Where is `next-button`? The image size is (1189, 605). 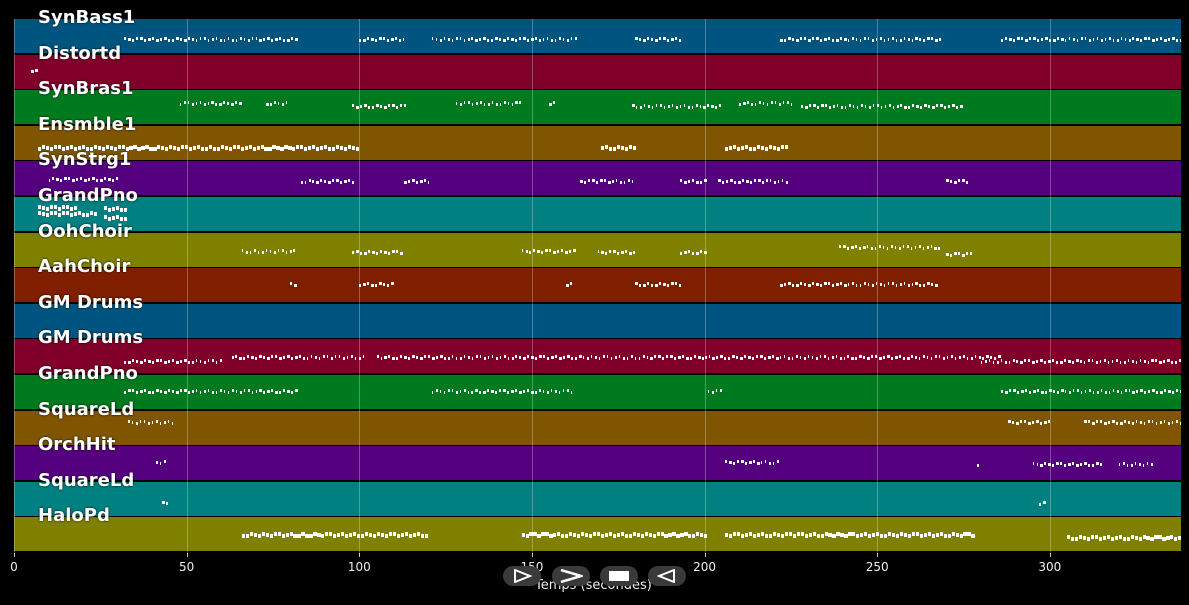 next-button is located at coordinates (571, 576).